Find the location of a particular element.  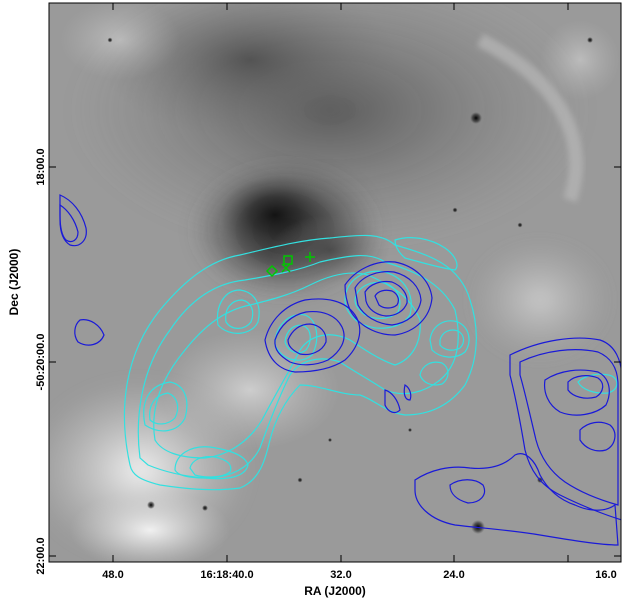

x-tick-labels: 48.0 16:18:40.0 32.0 24.0 16.0 is located at coordinates (359, 575).